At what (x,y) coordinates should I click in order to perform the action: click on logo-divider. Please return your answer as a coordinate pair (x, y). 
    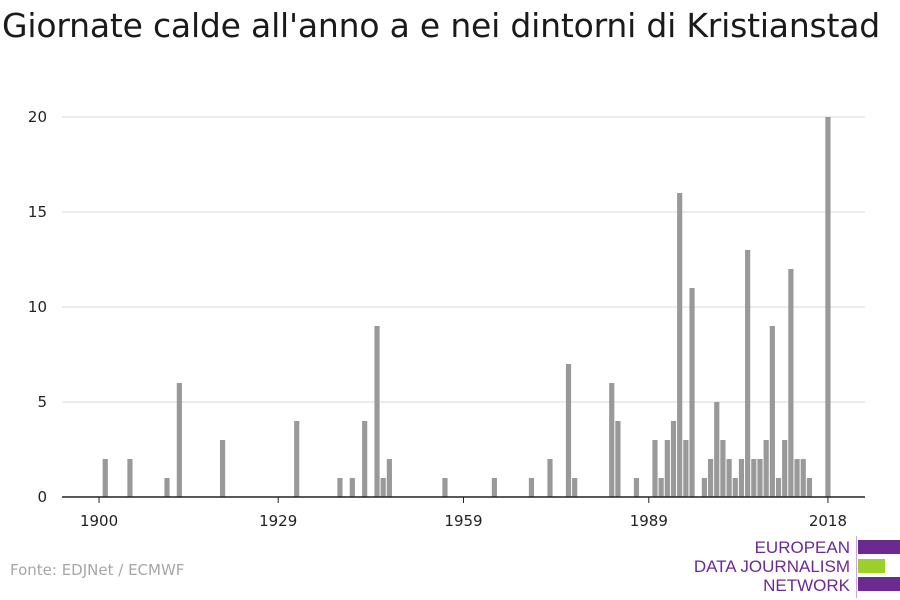
    Looking at the image, I should click on (856, 567).